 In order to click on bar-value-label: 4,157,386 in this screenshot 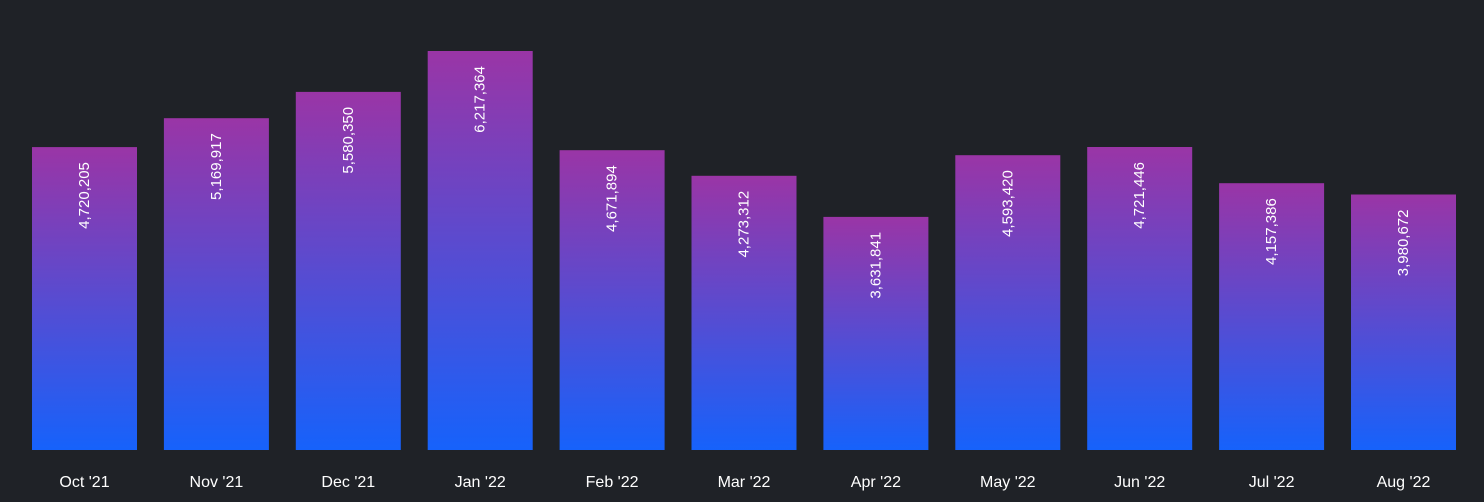, I will do `click(1271, 231)`.